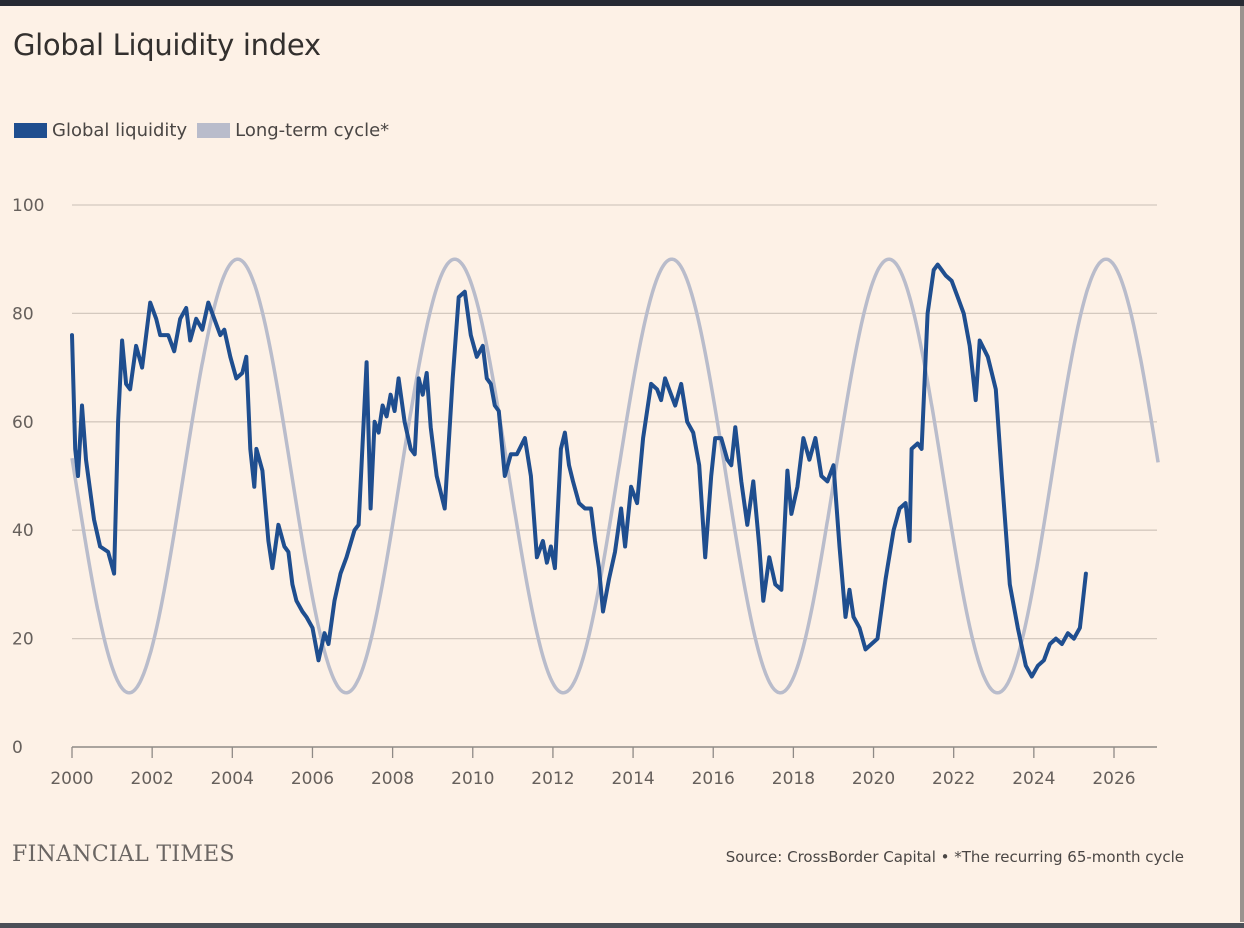 Image resolution: width=1244 pixels, height=928 pixels. I want to click on x-tick-label: 2002, so click(152, 779).